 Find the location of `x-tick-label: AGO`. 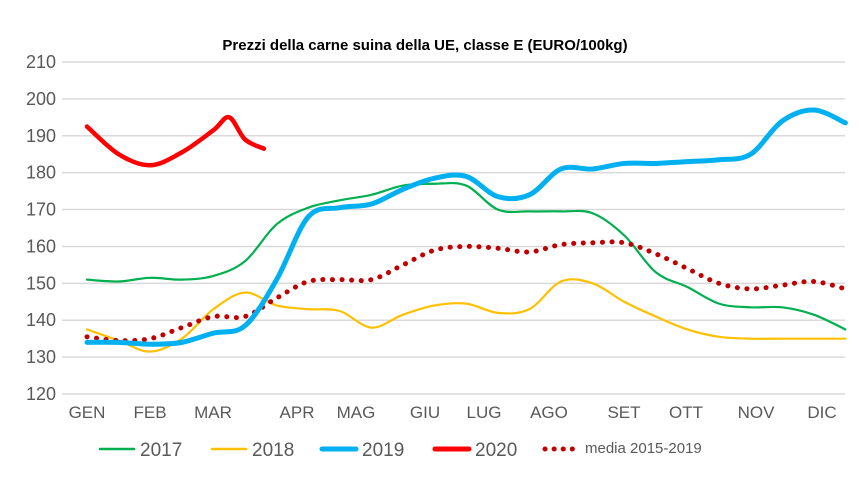

x-tick-label: AGO is located at coordinates (549, 412).